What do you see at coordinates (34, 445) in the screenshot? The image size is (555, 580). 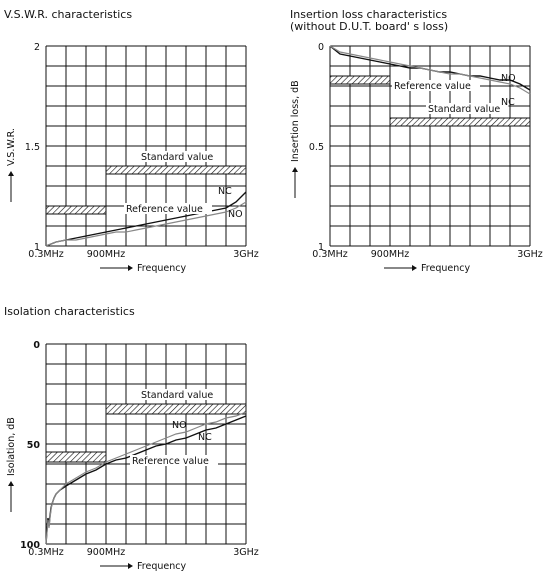 I see `y-tick-label: 50` at bounding box center [34, 445].